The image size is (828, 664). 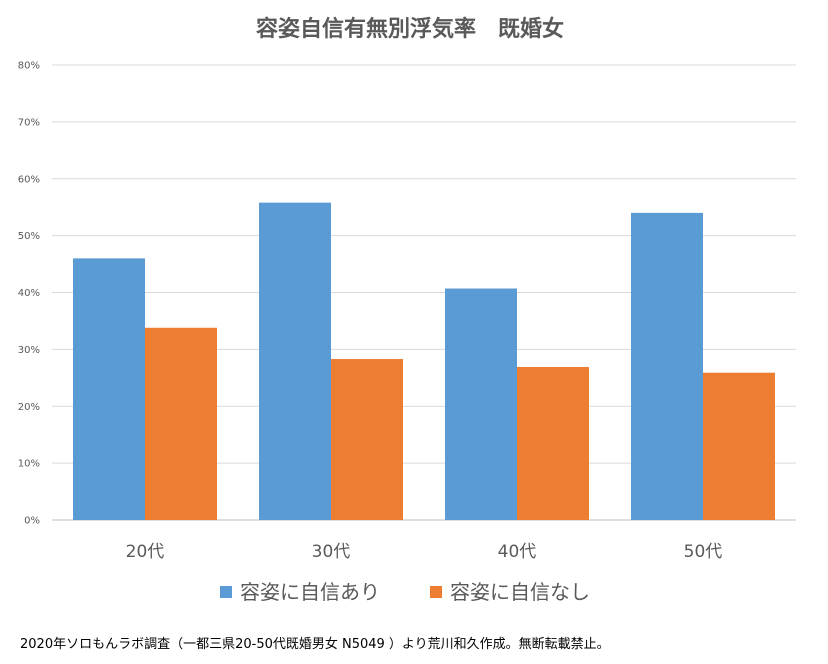 I want to click on x-axis-ticks: 20代 30代 40代 50代, so click(x=424, y=552).